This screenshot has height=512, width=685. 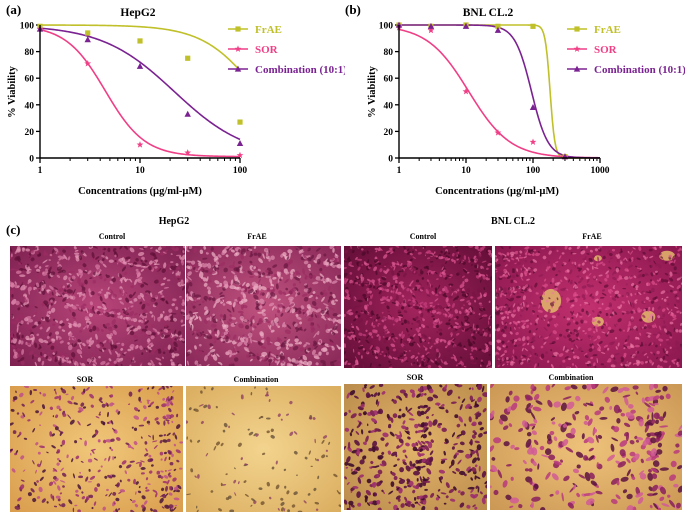 I want to click on curves-a, so click(x=140, y=90).